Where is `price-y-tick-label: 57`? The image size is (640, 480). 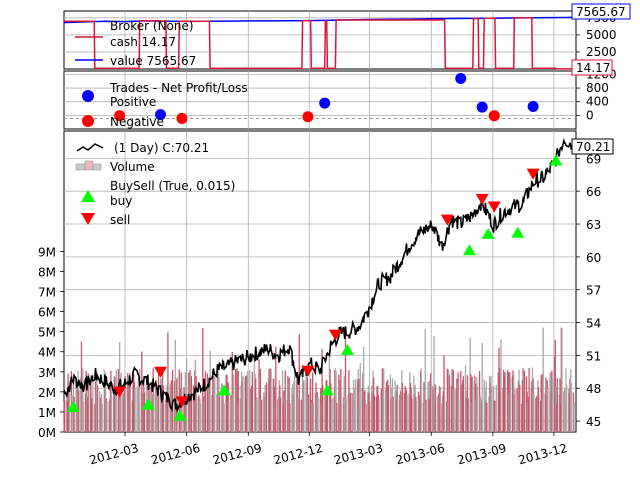 price-y-tick-label: 57 is located at coordinates (593, 291).